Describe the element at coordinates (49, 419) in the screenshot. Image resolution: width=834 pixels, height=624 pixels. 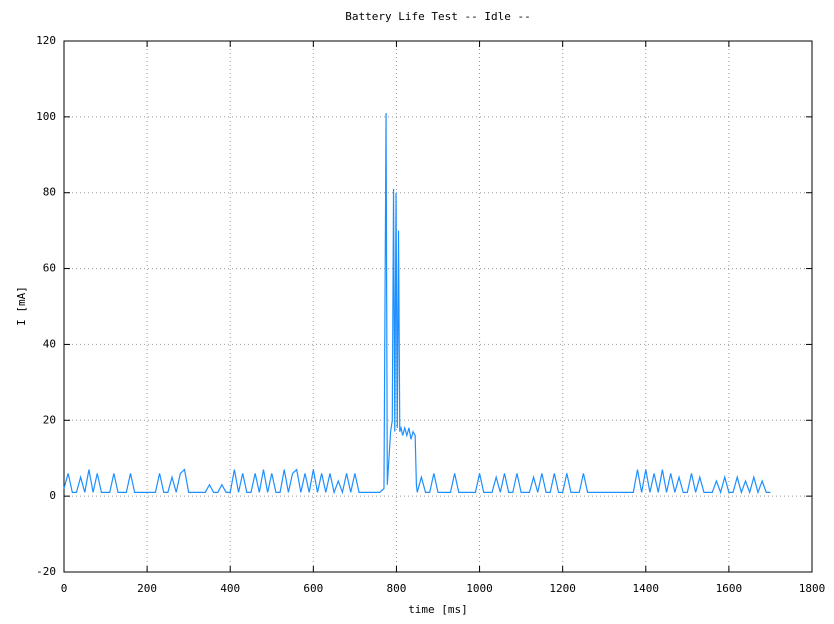
I see `y-tick-label: 20` at that location.